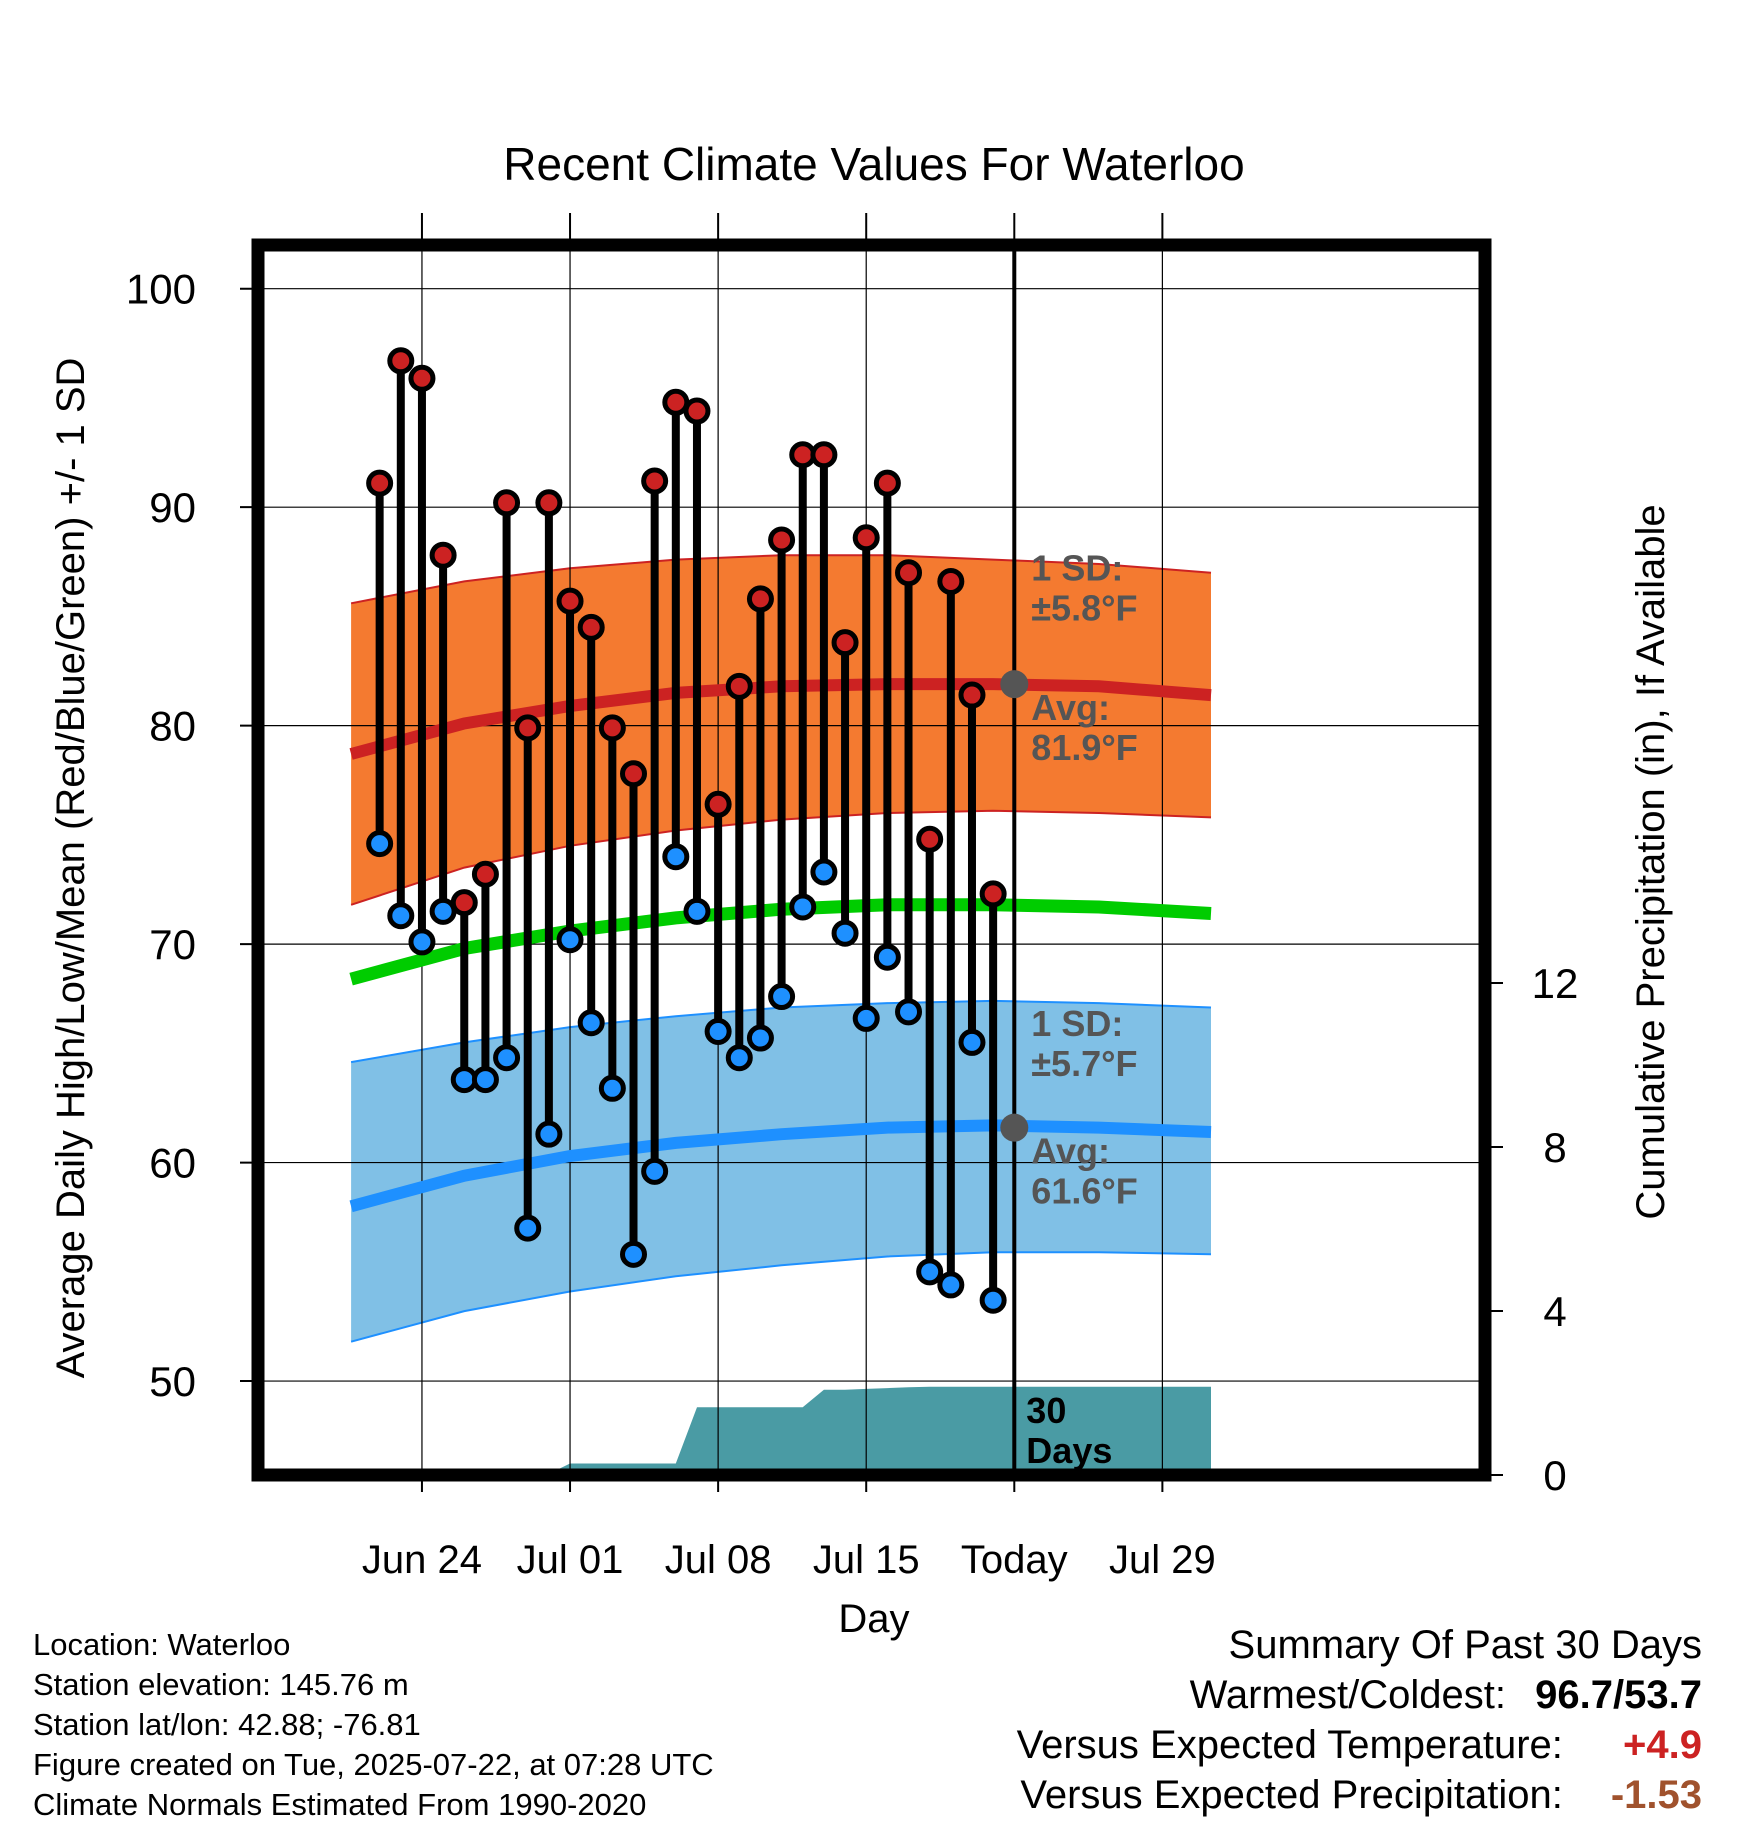 The width and height of the screenshot is (1748, 1828). What do you see at coordinates (1084, 747) in the screenshot?
I see `high-avg-value: 81.9°F` at bounding box center [1084, 747].